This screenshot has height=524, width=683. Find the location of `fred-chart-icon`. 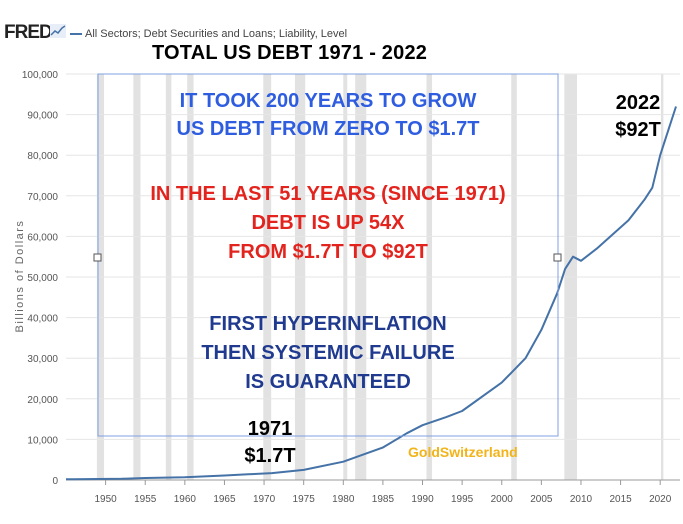

fred-chart-icon is located at coordinates (58, 31).